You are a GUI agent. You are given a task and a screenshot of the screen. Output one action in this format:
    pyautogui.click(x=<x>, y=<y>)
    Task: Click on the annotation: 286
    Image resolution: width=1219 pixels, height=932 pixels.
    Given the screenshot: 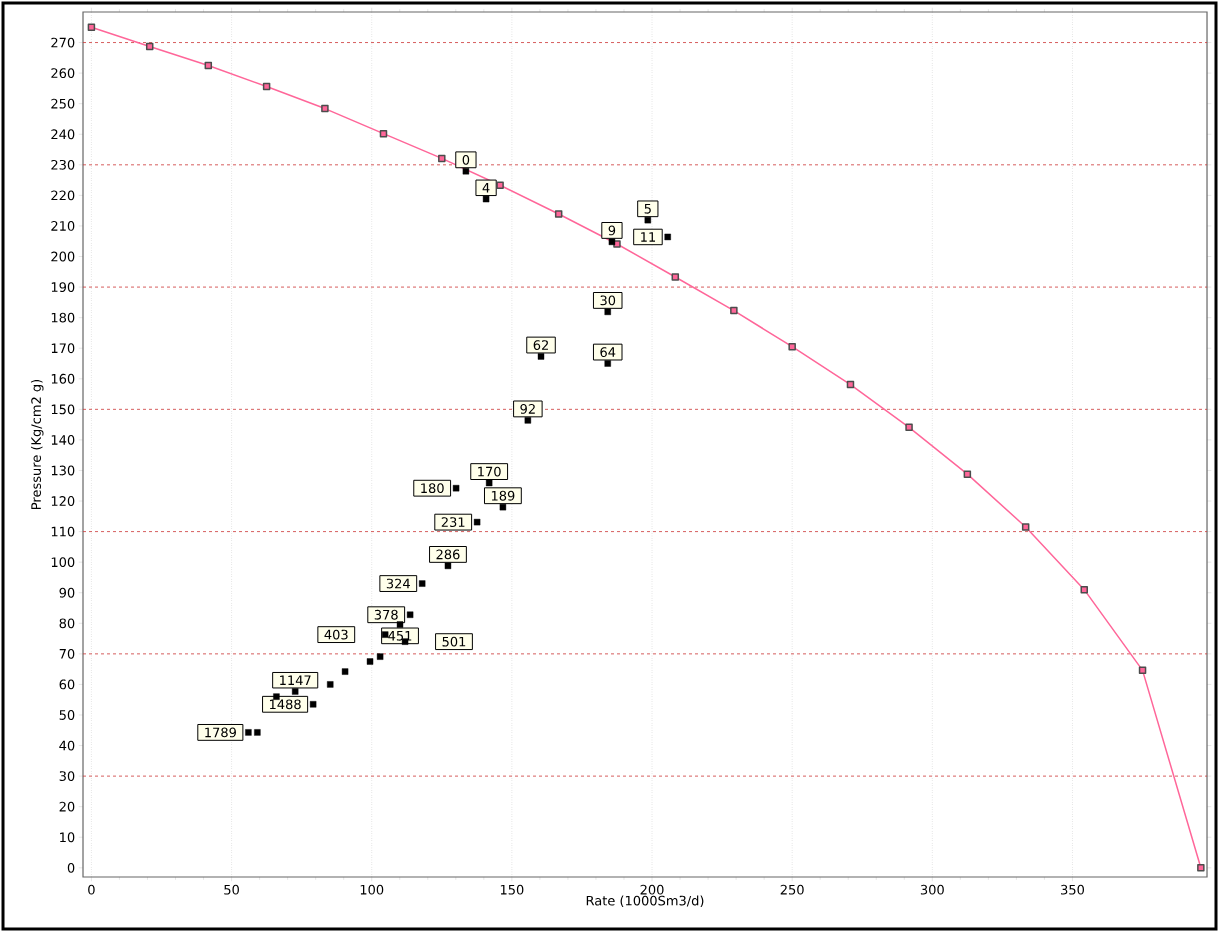 What is the action you would take?
    pyautogui.click(x=448, y=554)
    